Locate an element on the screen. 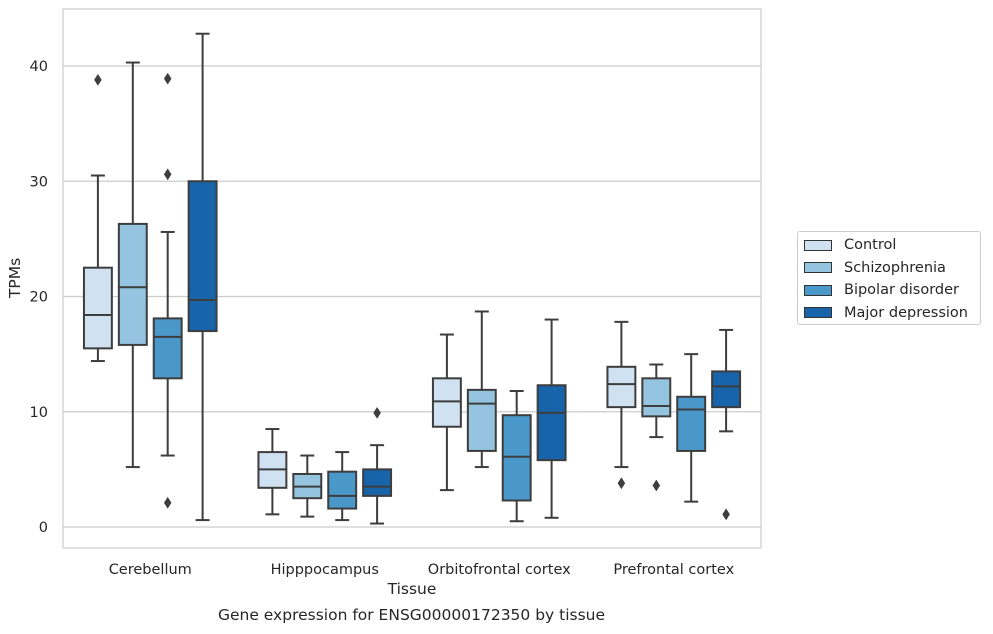 This screenshot has width=993, height=634. y-tick-label: 30 is located at coordinates (39, 182).